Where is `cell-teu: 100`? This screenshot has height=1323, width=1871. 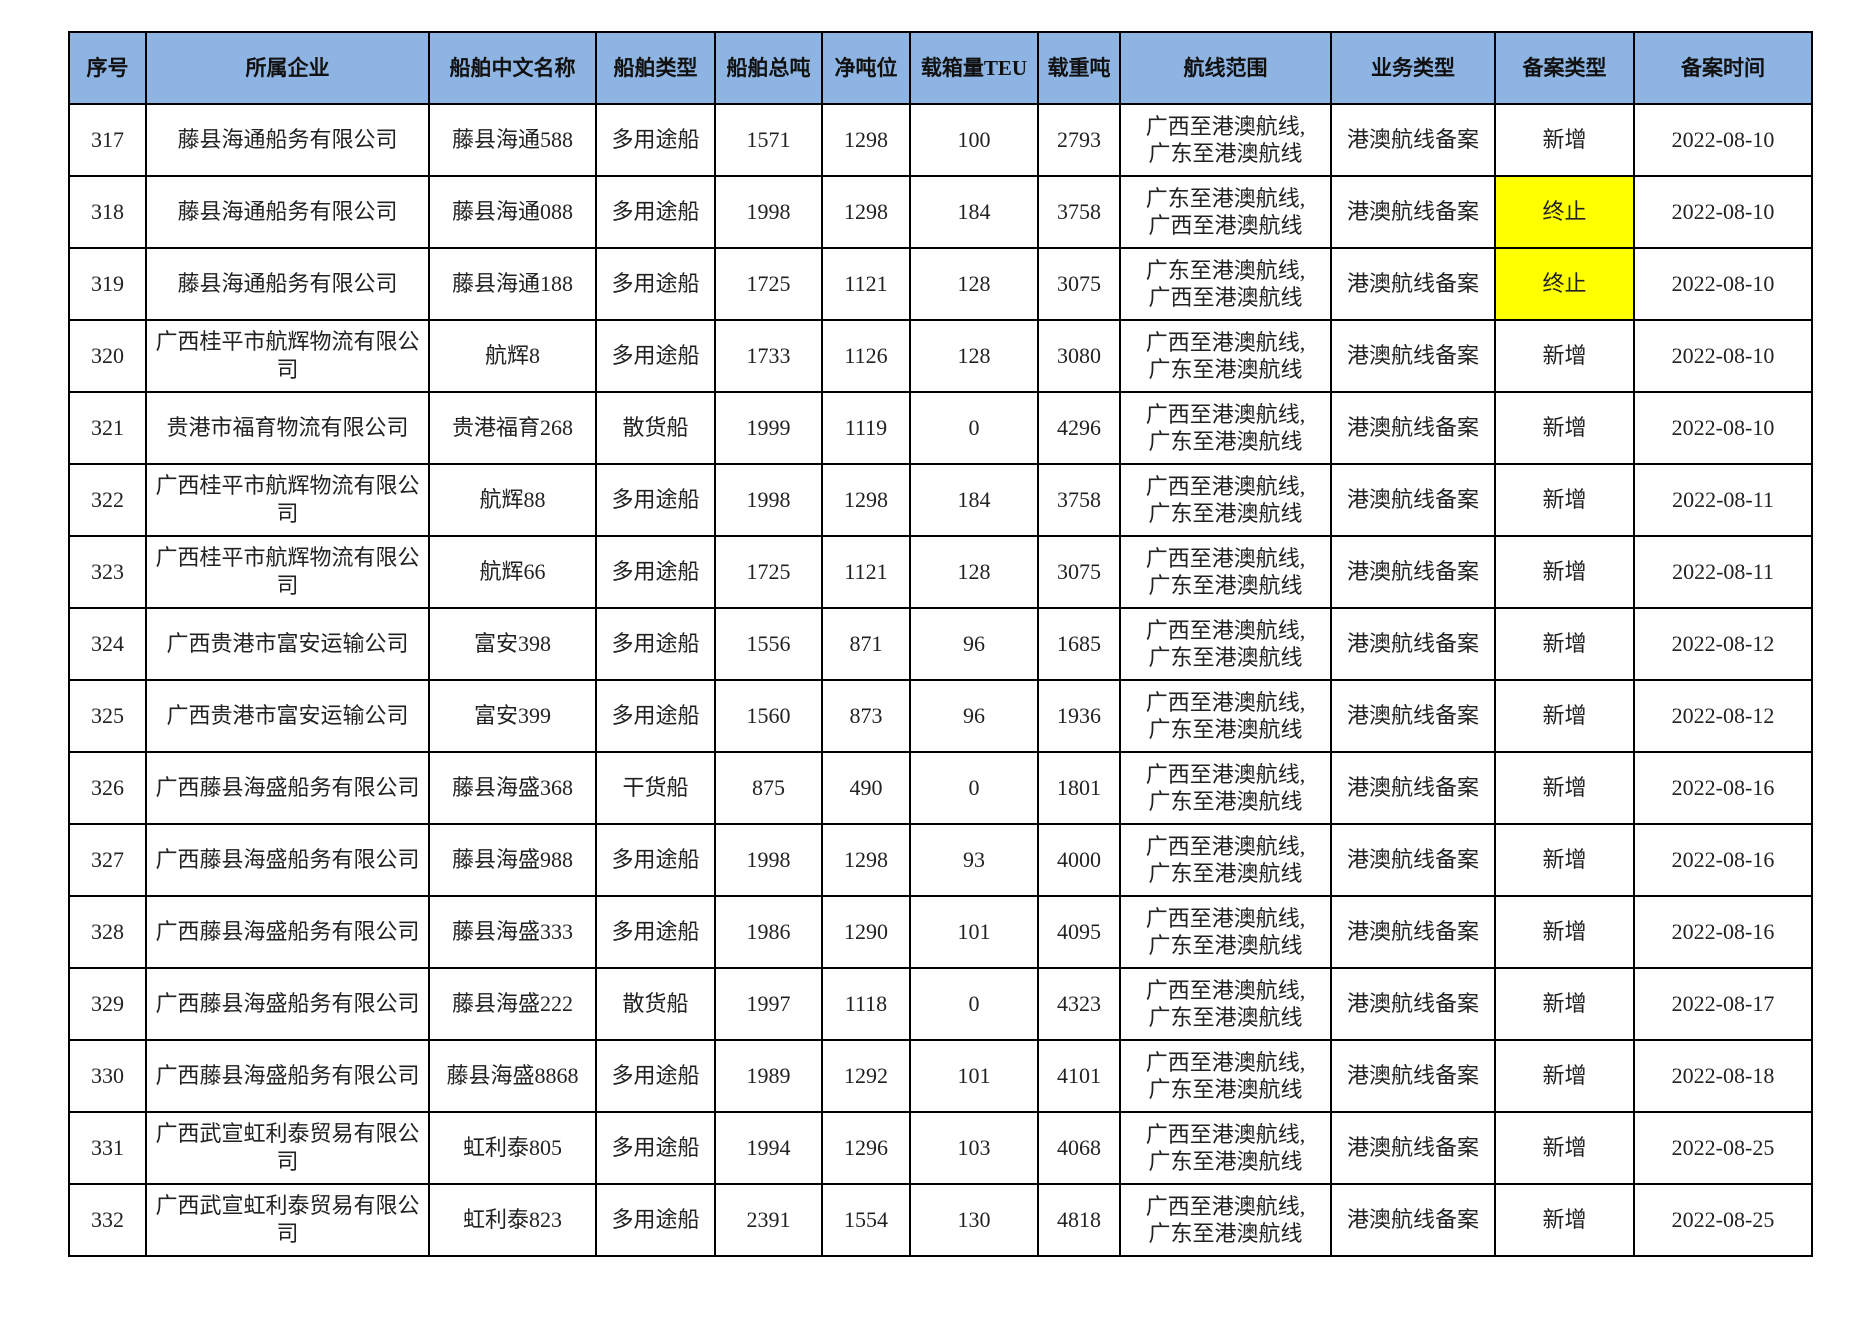 cell-teu: 100 is located at coordinates (974, 140).